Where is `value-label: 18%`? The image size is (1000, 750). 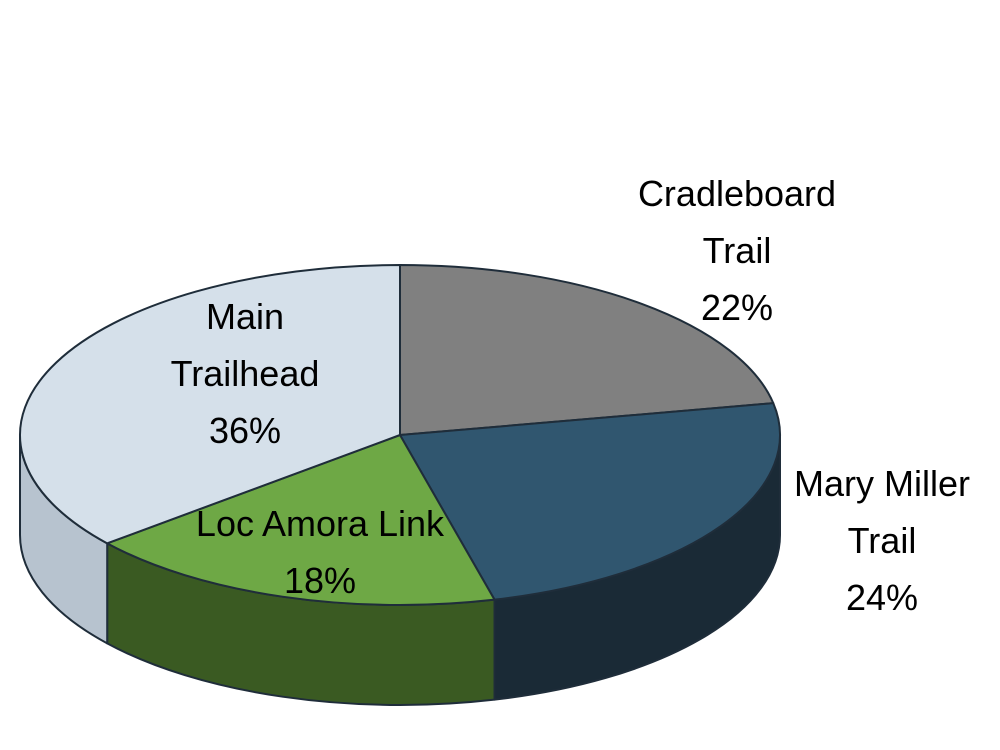 value-label: 18% is located at coordinates (320, 580).